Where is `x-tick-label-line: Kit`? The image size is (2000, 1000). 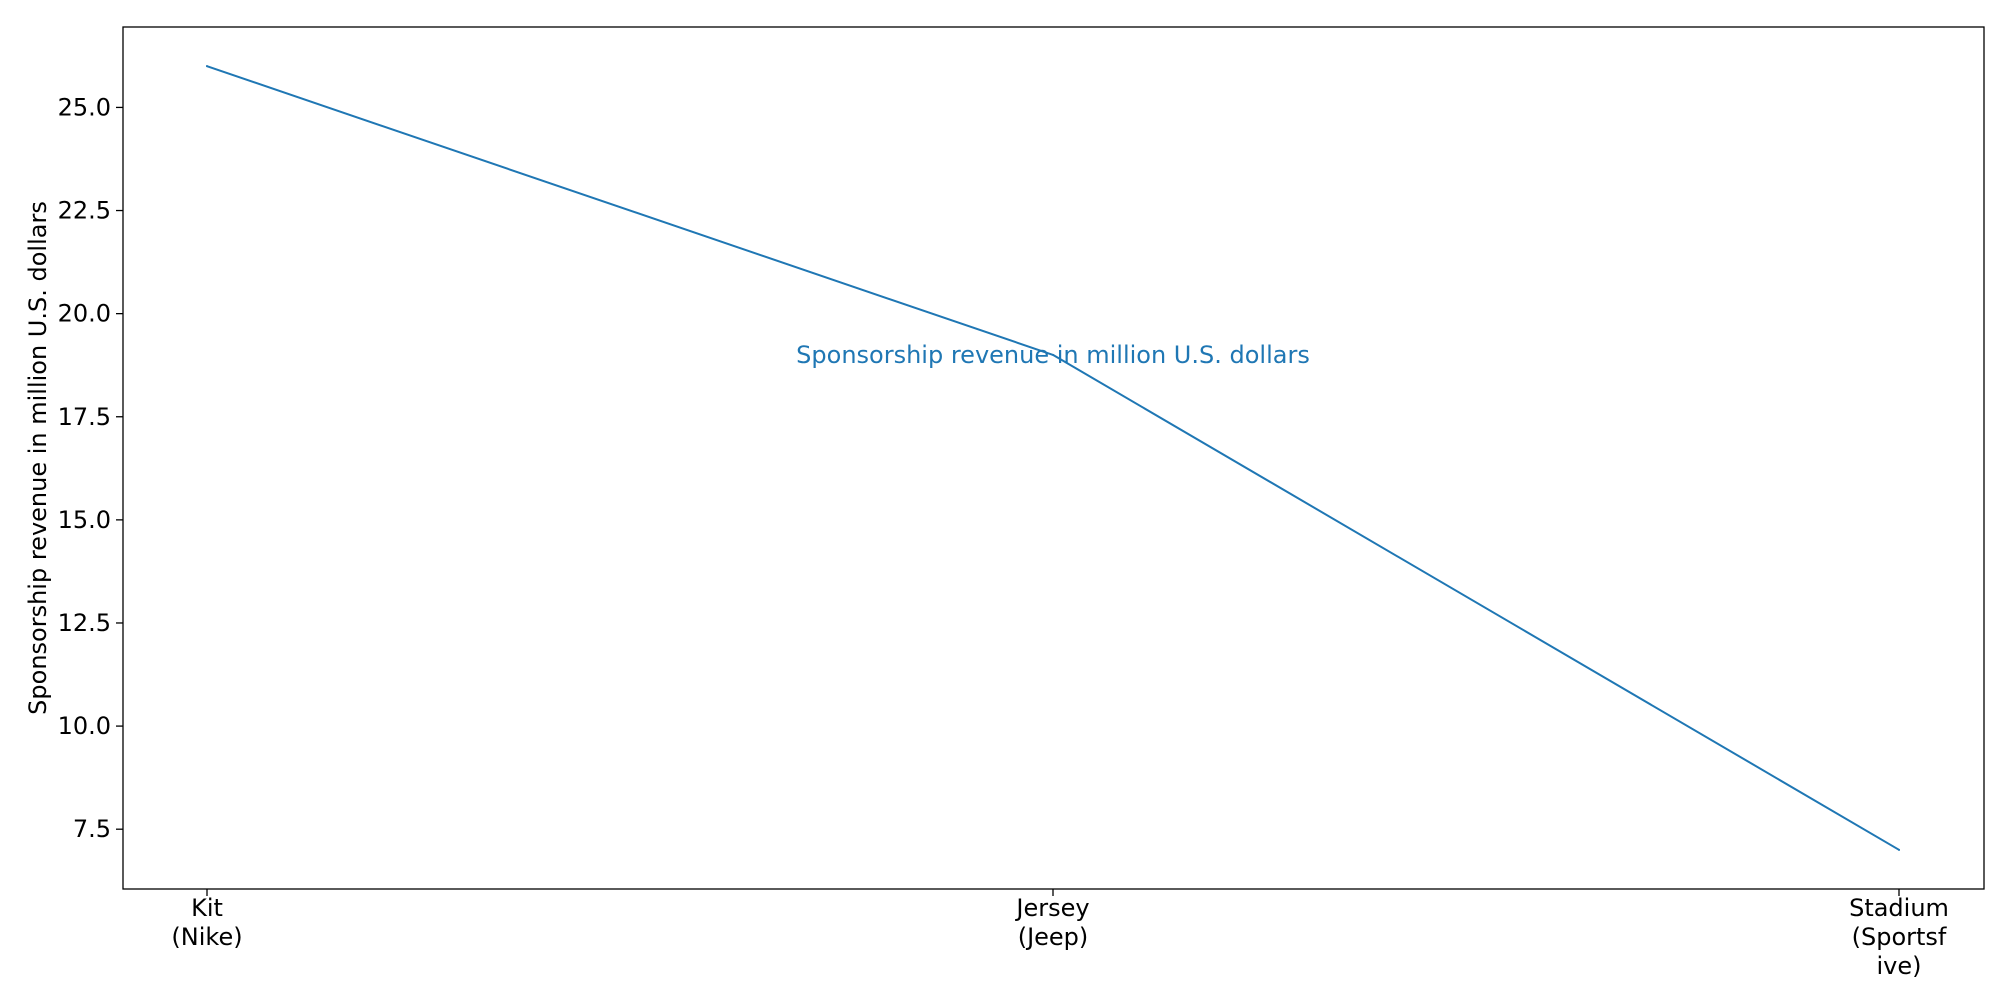
x-tick-label-line: Kit is located at coordinates (207, 908).